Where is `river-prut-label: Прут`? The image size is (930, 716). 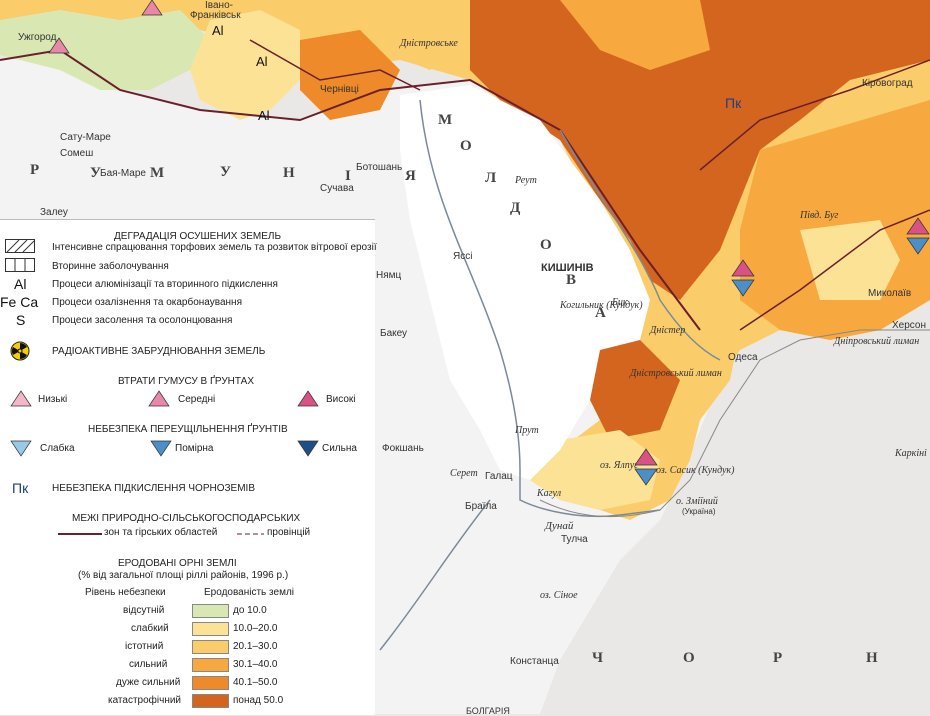
river-prut-label: Прут is located at coordinates (527, 430).